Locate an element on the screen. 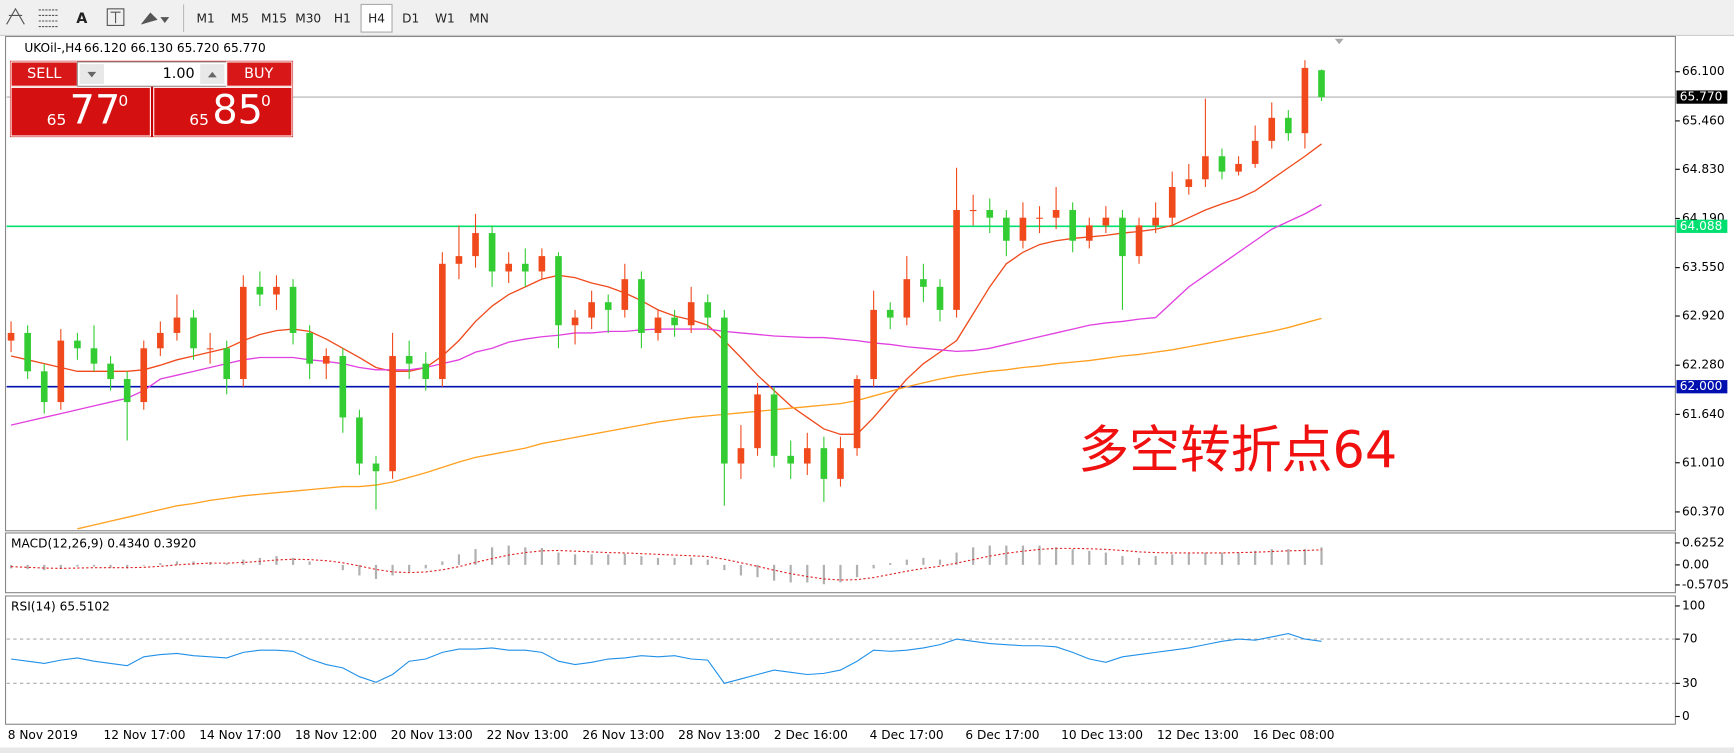 This screenshot has width=1734, height=753. y-tick-label: 0.00 is located at coordinates (1695, 564).